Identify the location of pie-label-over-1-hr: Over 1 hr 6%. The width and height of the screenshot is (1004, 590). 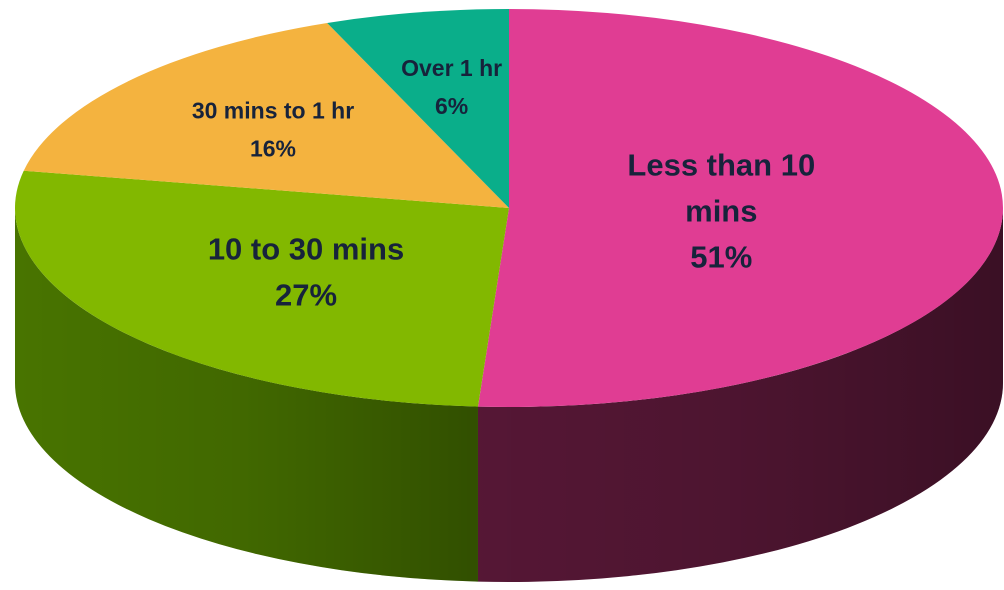
(451, 87).